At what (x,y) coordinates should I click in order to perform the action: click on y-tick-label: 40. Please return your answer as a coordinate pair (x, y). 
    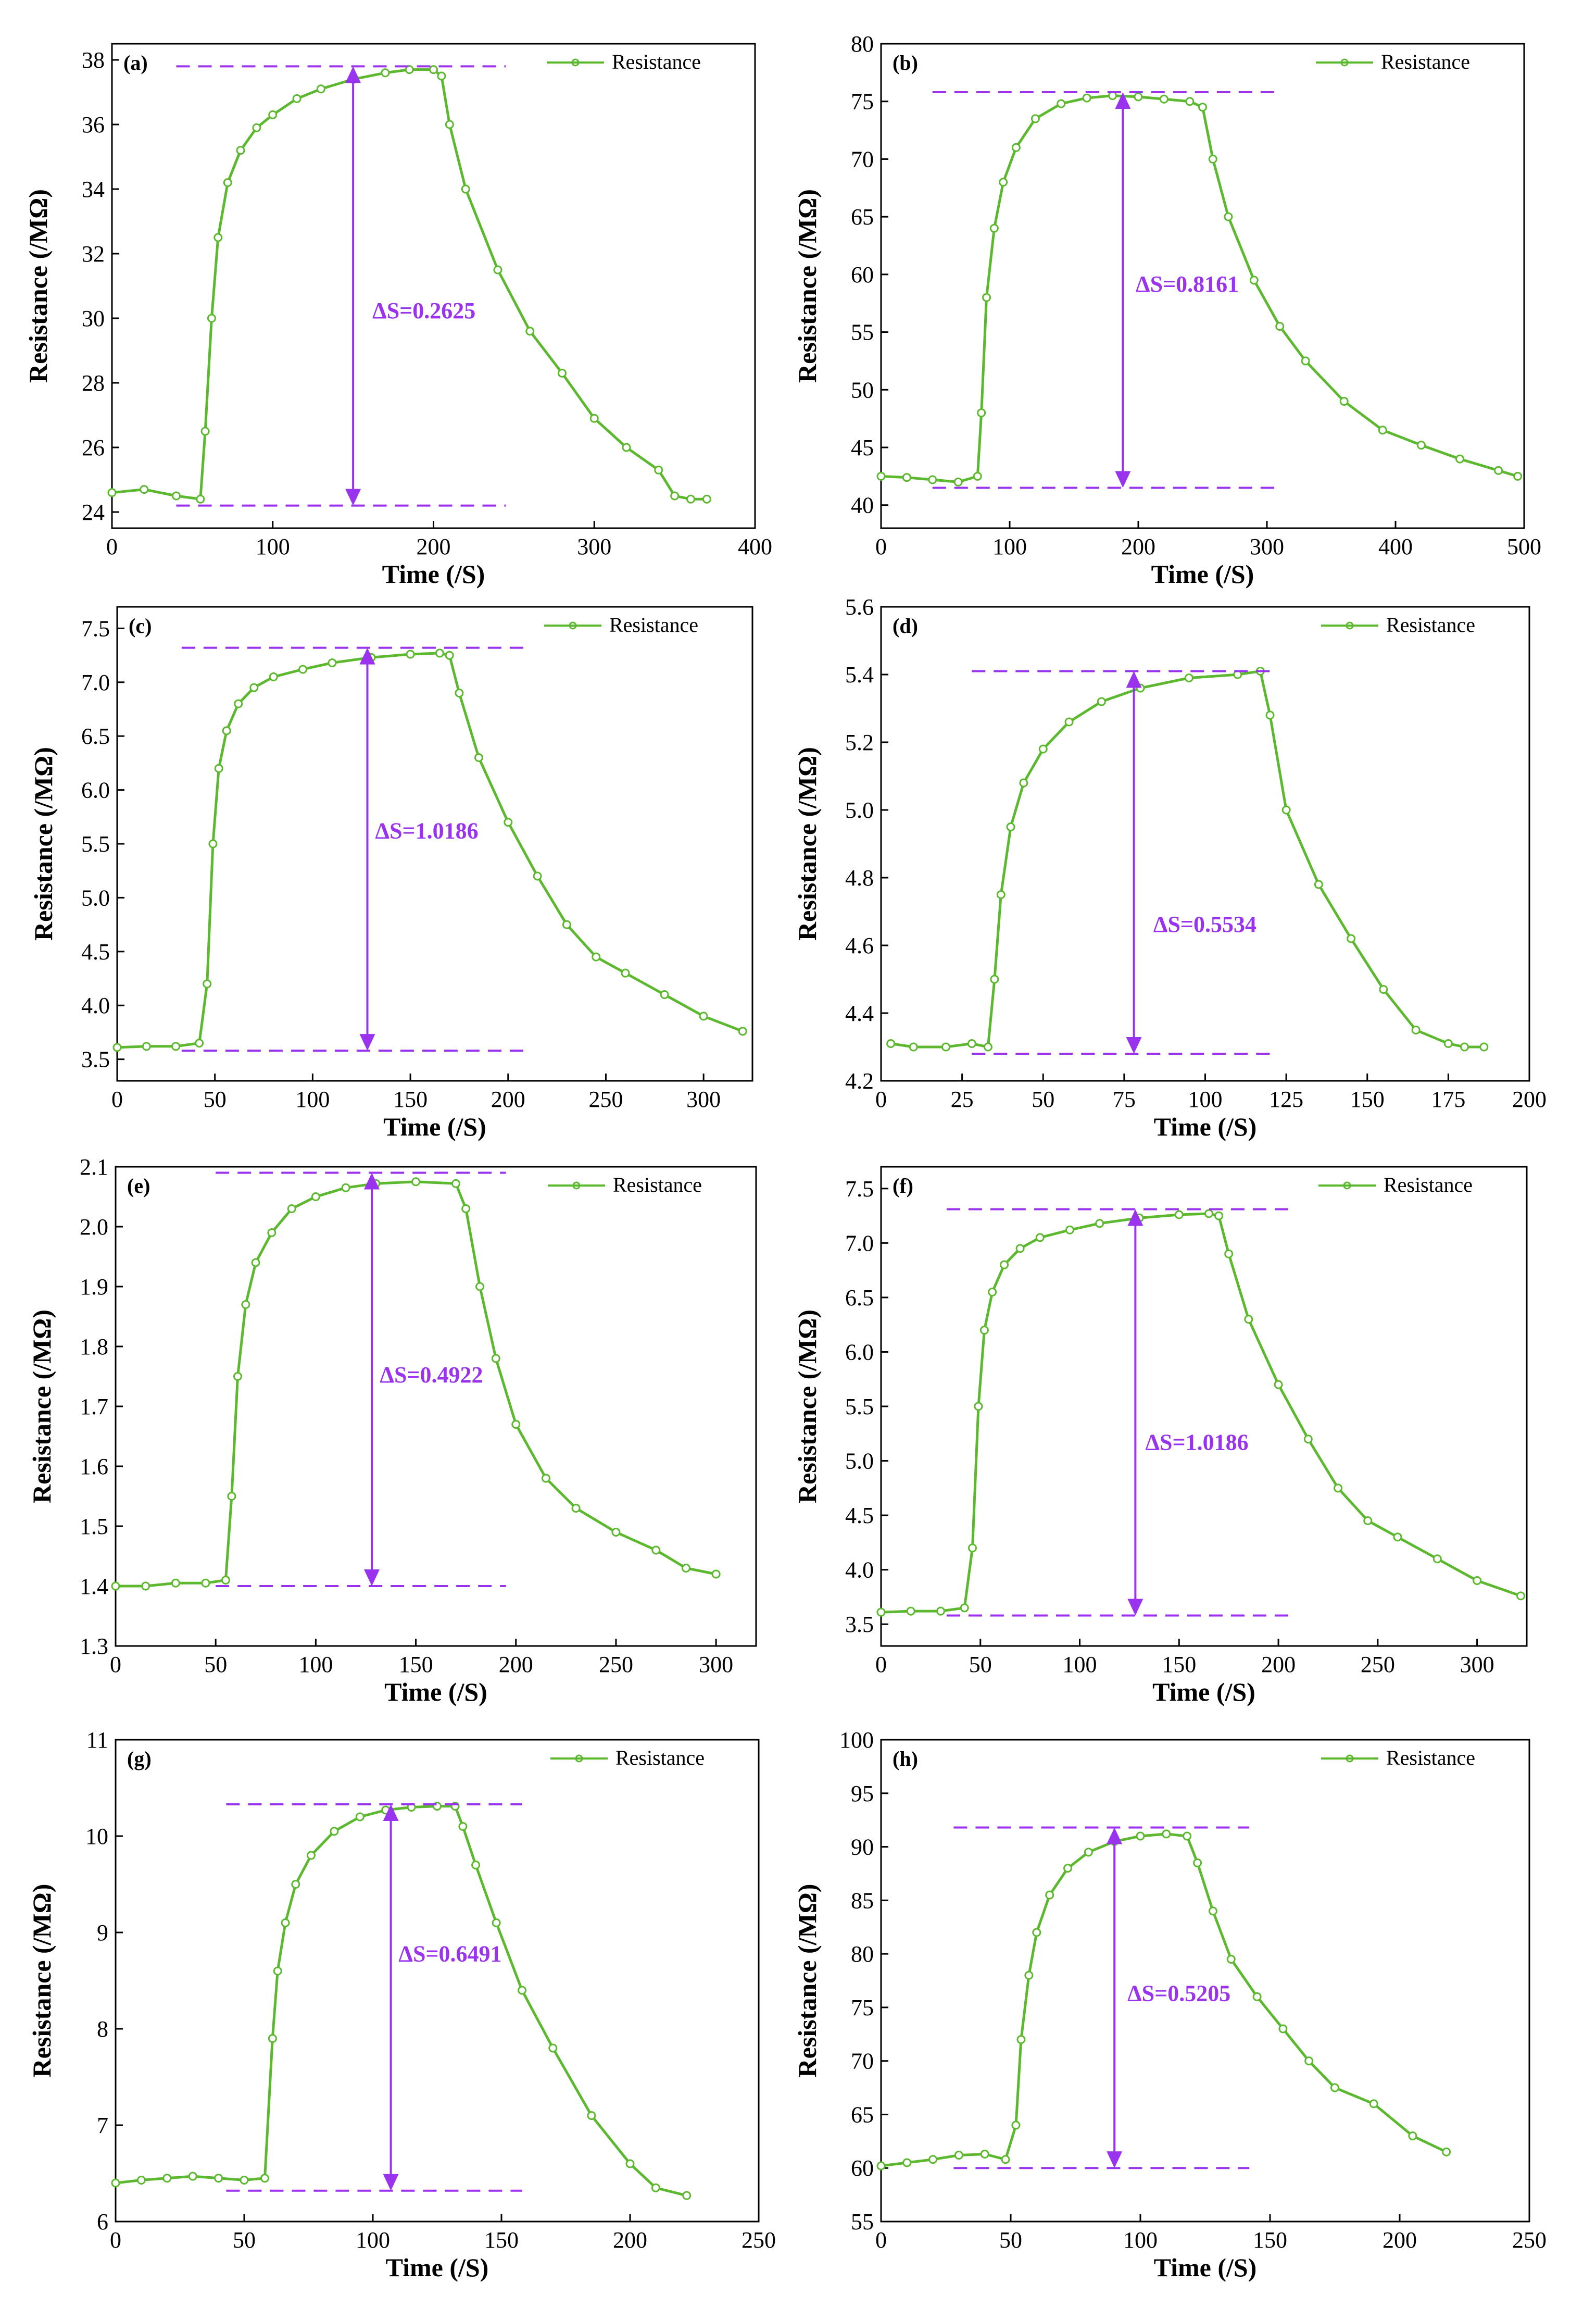
    Looking at the image, I should click on (862, 505).